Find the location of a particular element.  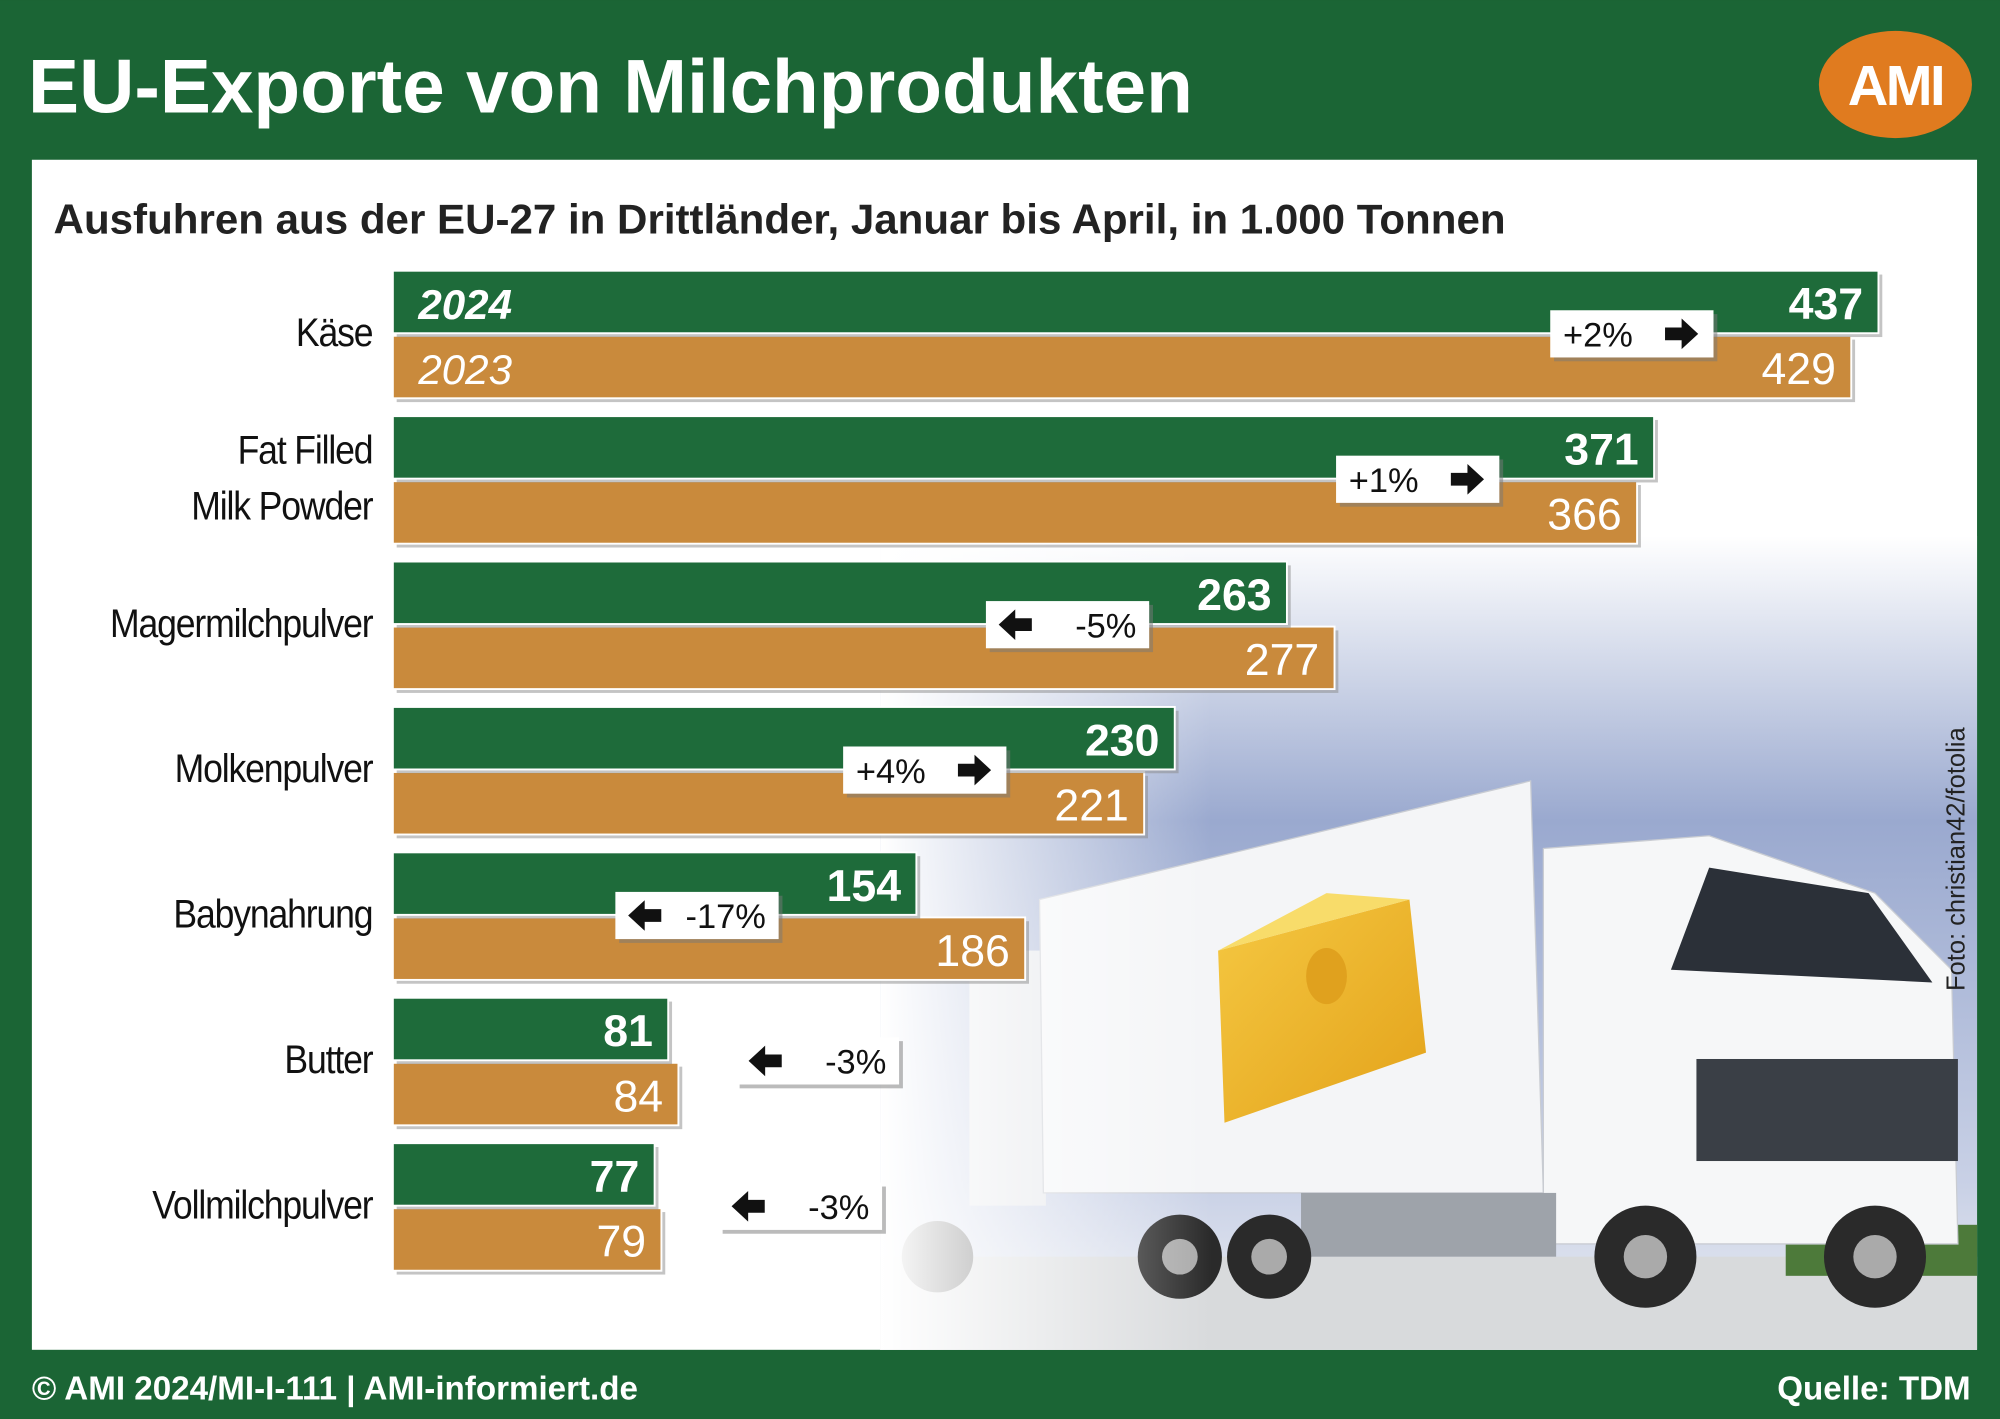

category-label: Molkenpulver is located at coordinates (274, 769).